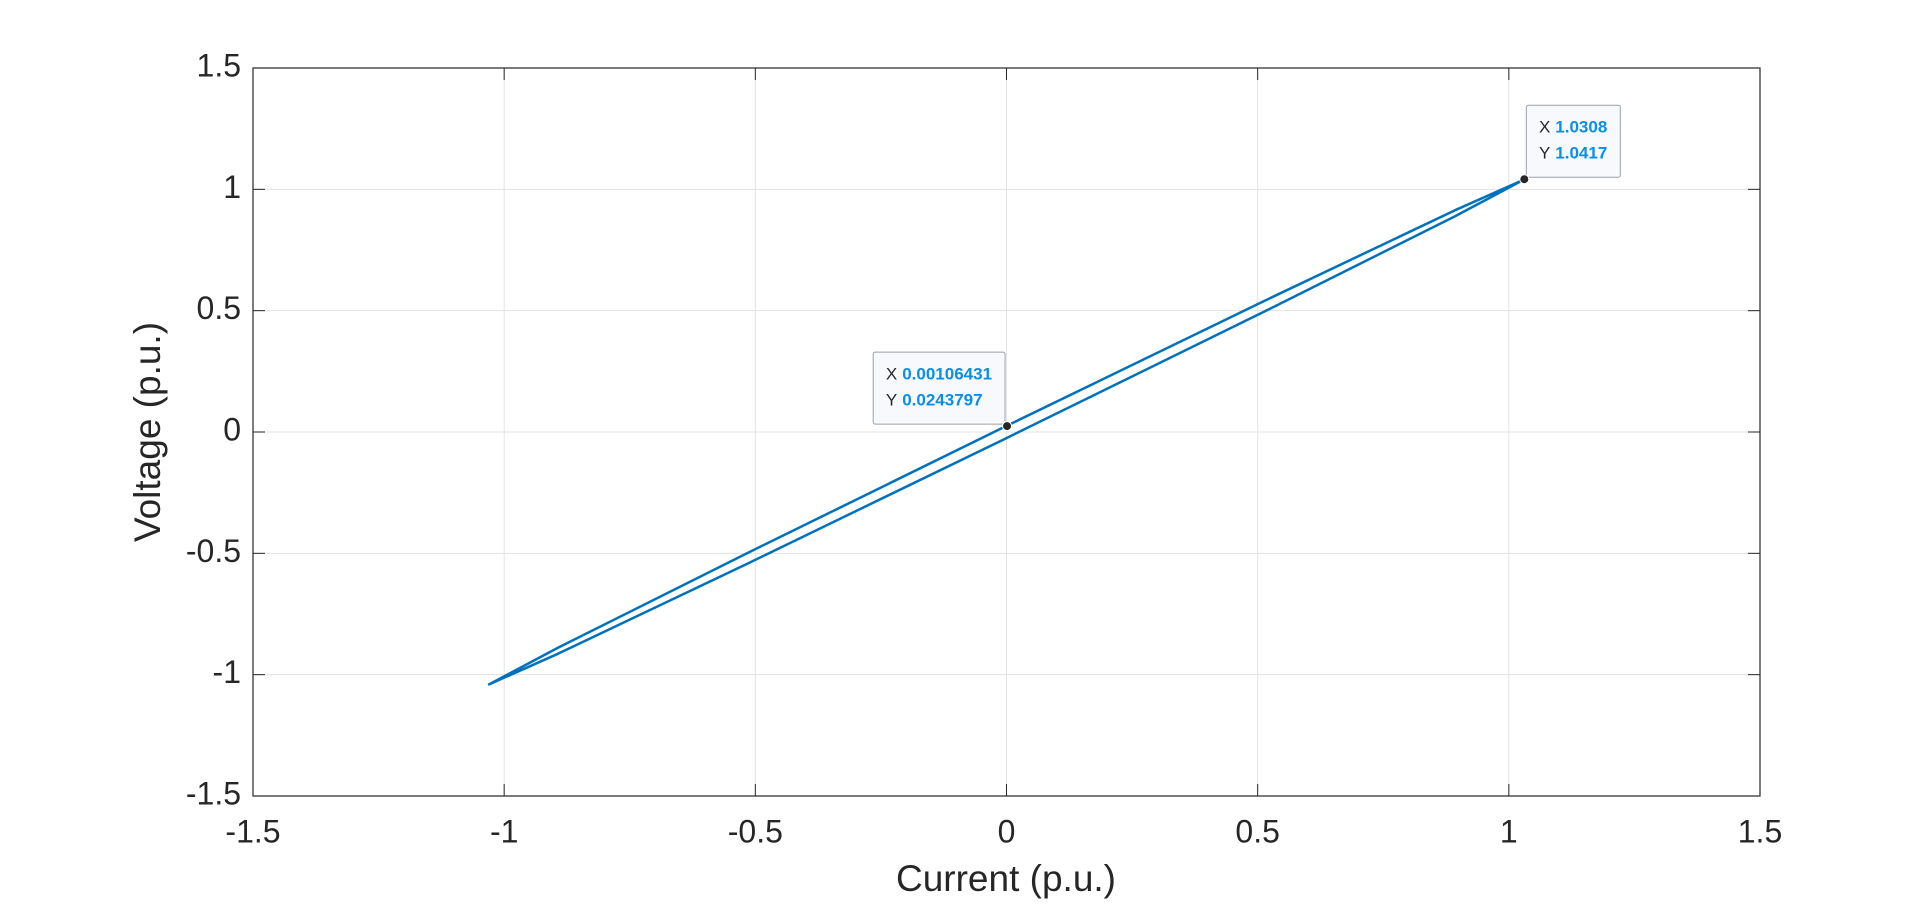 The width and height of the screenshot is (1920, 911). What do you see at coordinates (1581, 127) in the screenshot?
I see `datatip-x-value: 1.0308` at bounding box center [1581, 127].